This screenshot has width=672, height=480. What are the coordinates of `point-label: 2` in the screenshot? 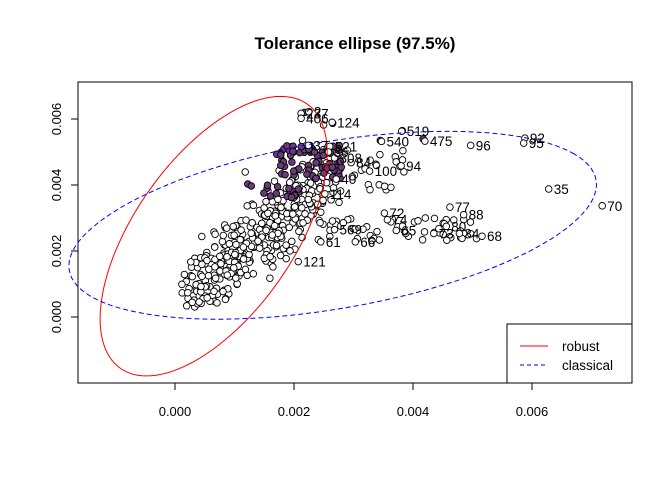 It's located at (318, 112).